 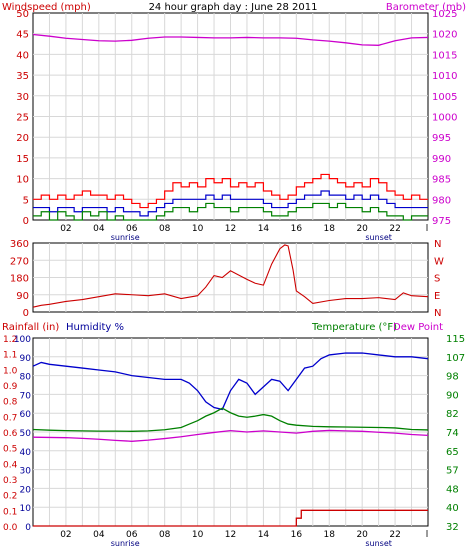 What do you see at coordinates (444, 35) in the screenshot?
I see `barometer-tick-label: 1020` at bounding box center [444, 35].